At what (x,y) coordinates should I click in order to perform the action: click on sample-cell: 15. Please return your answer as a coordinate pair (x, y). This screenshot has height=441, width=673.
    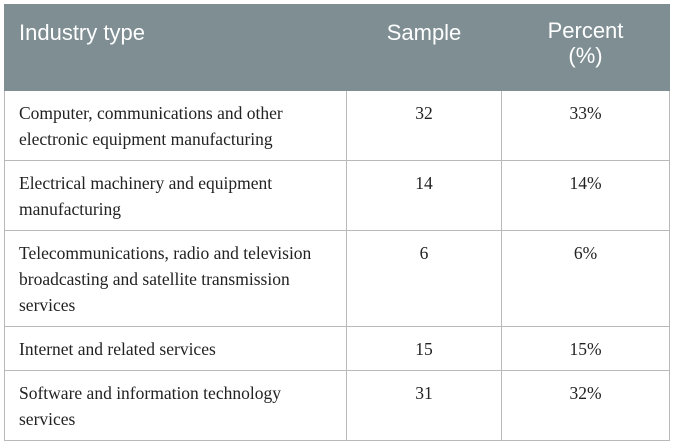
    Looking at the image, I should click on (424, 348).